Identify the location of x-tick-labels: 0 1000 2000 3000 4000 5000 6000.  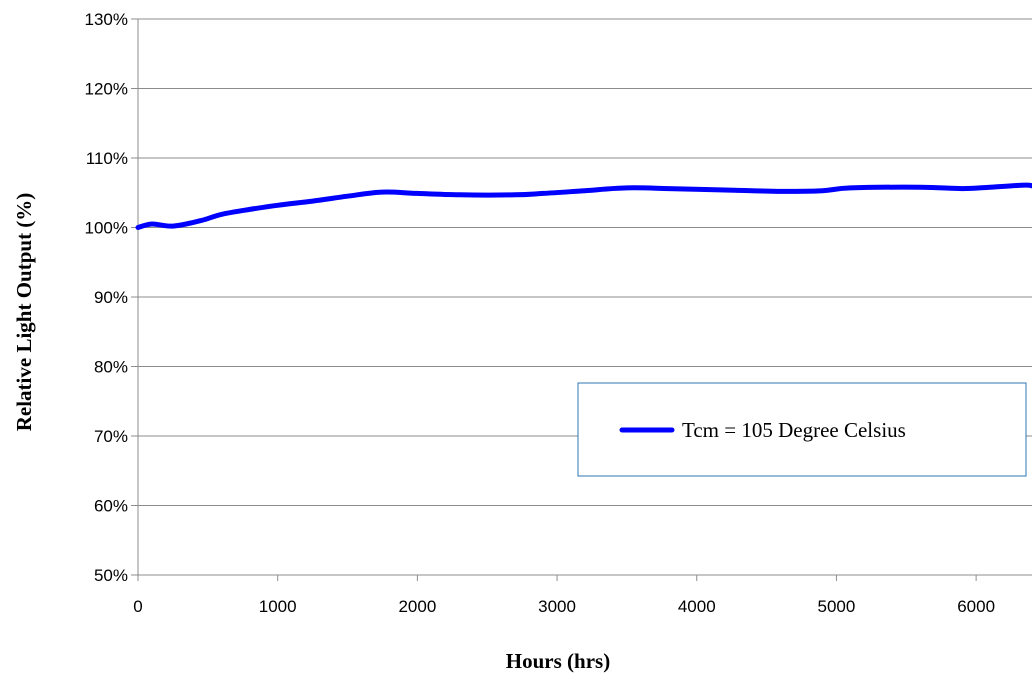
(564, 606).